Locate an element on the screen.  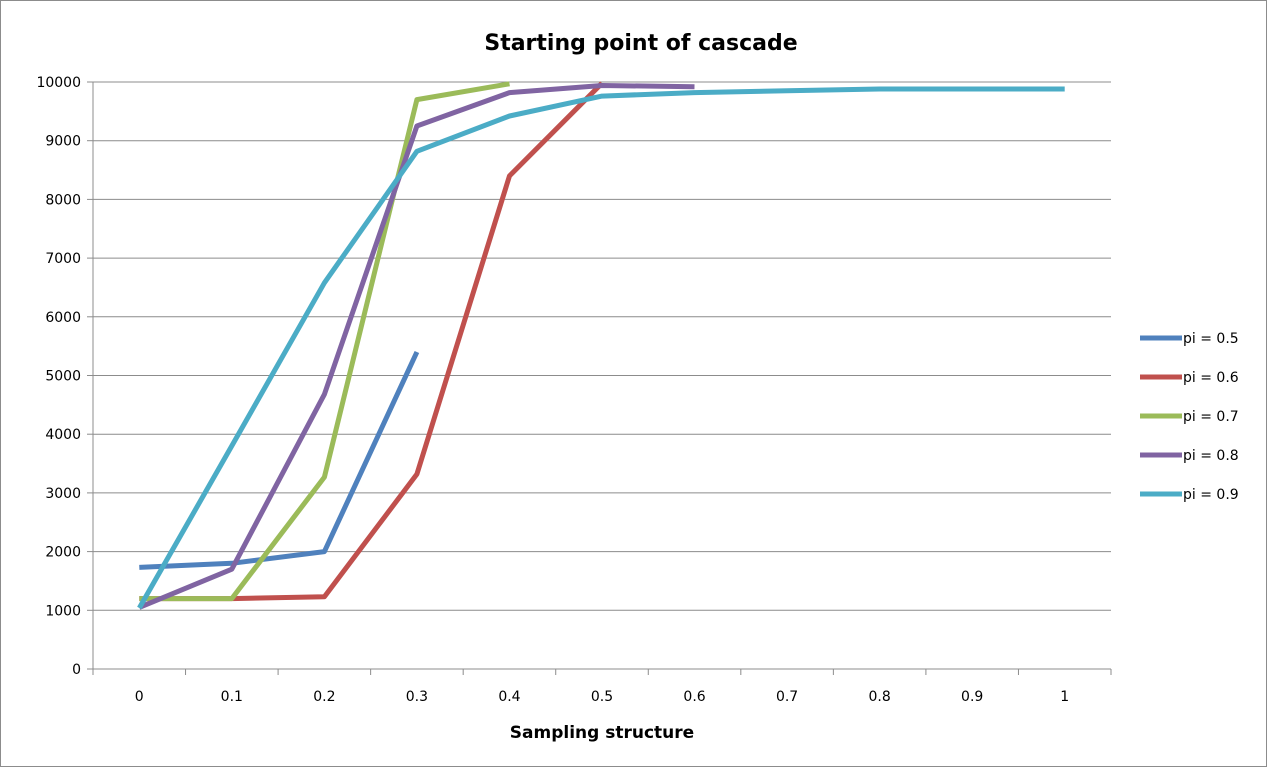
x-tick-label: 0.3 is located at coordinates (417, 697).